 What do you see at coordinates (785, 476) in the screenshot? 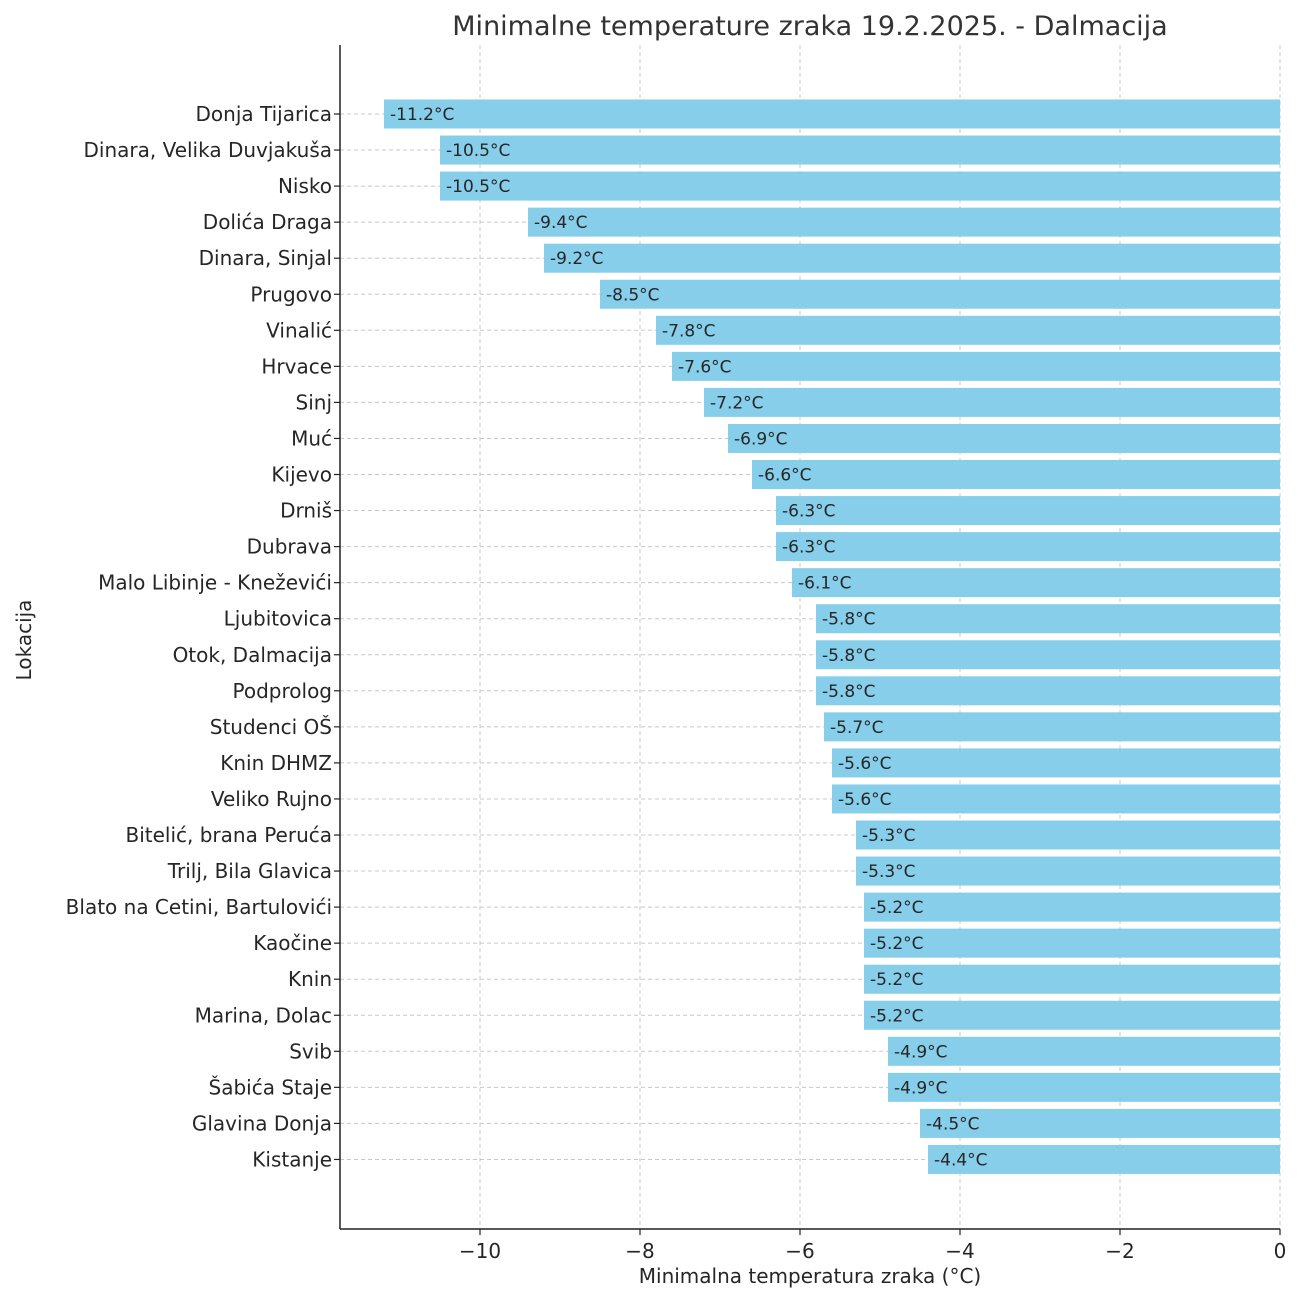
I see `value-label: -6.6°C` at bounding box center [785, 476].